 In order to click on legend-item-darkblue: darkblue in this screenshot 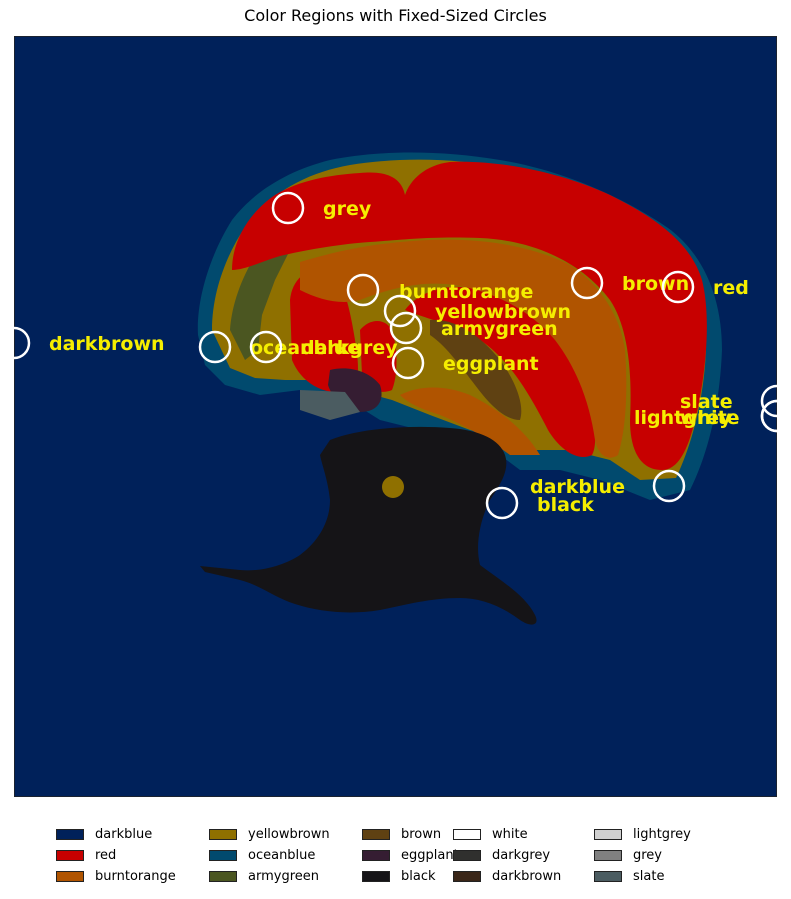, I will do `click(132, 834)`.